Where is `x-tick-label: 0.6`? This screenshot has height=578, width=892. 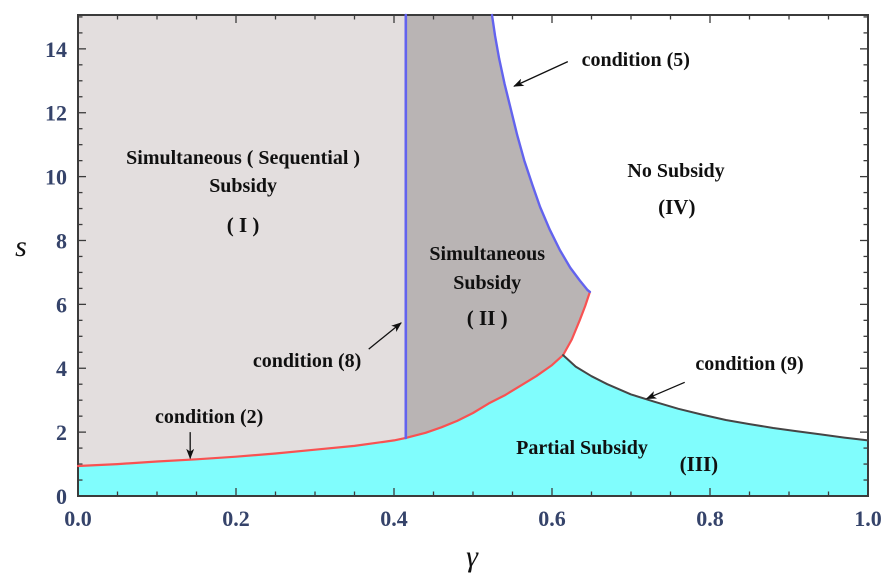
x-tick-label: 0.6 is located at coordinates (552, 518).